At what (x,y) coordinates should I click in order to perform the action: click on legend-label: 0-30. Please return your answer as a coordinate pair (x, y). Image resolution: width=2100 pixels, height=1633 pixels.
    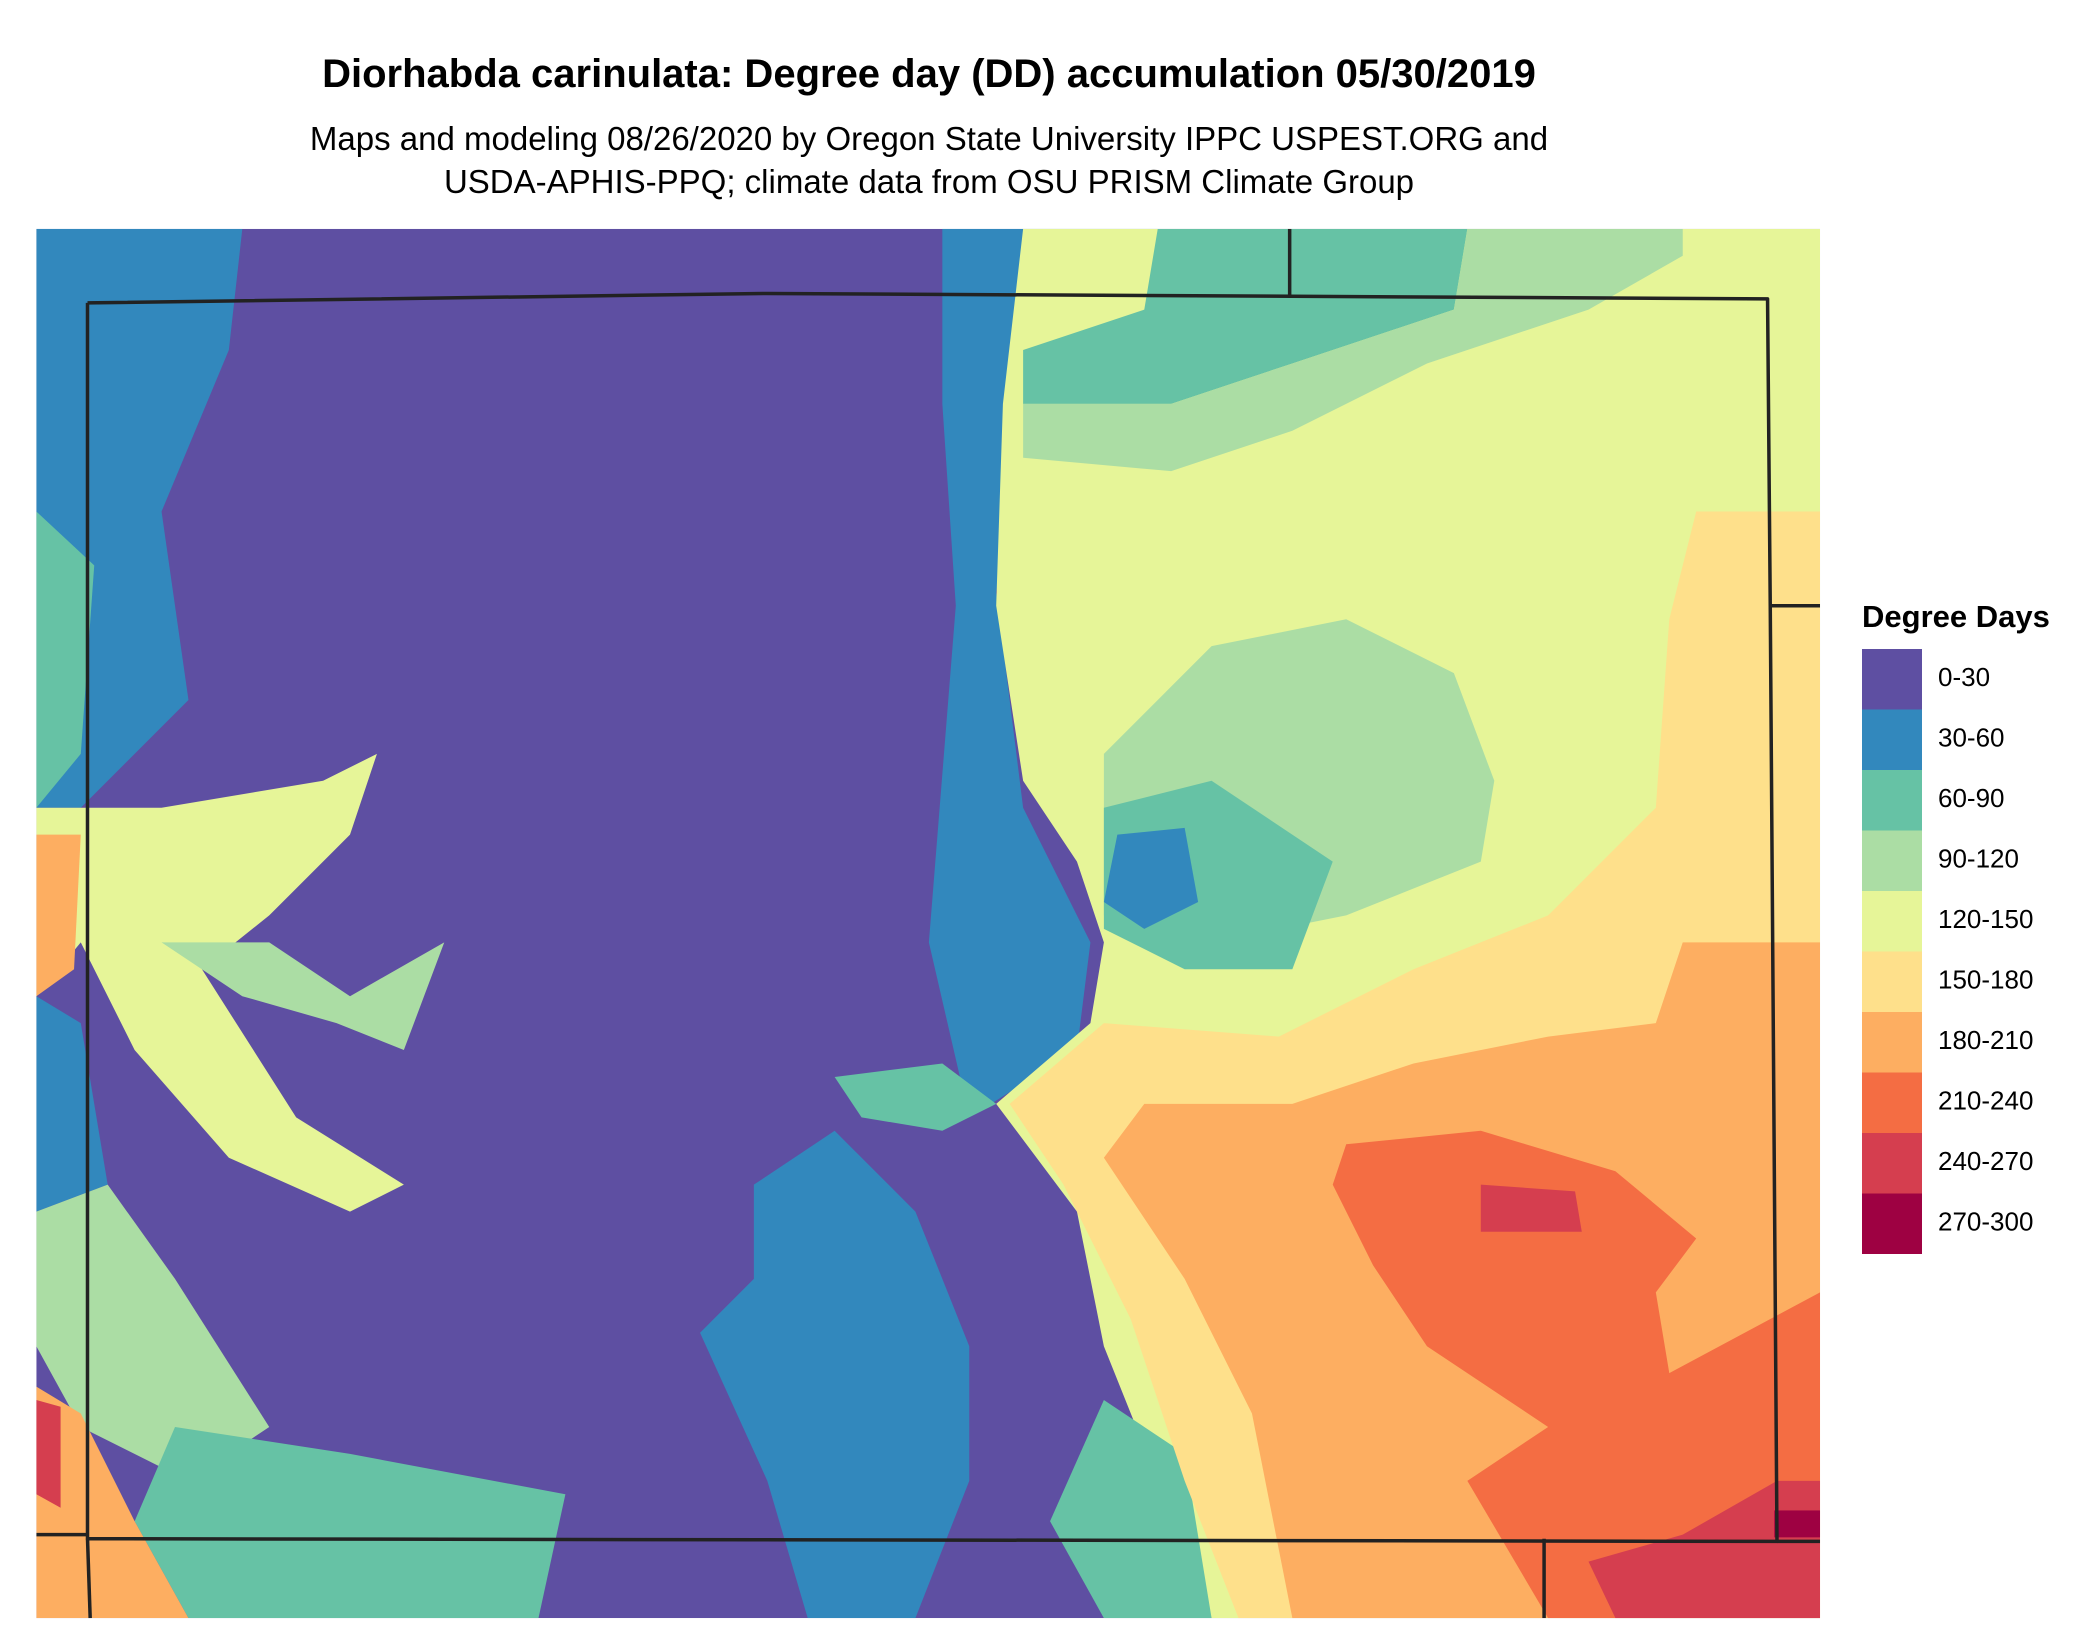
    Looking at the image, I should click on (1964, 677).